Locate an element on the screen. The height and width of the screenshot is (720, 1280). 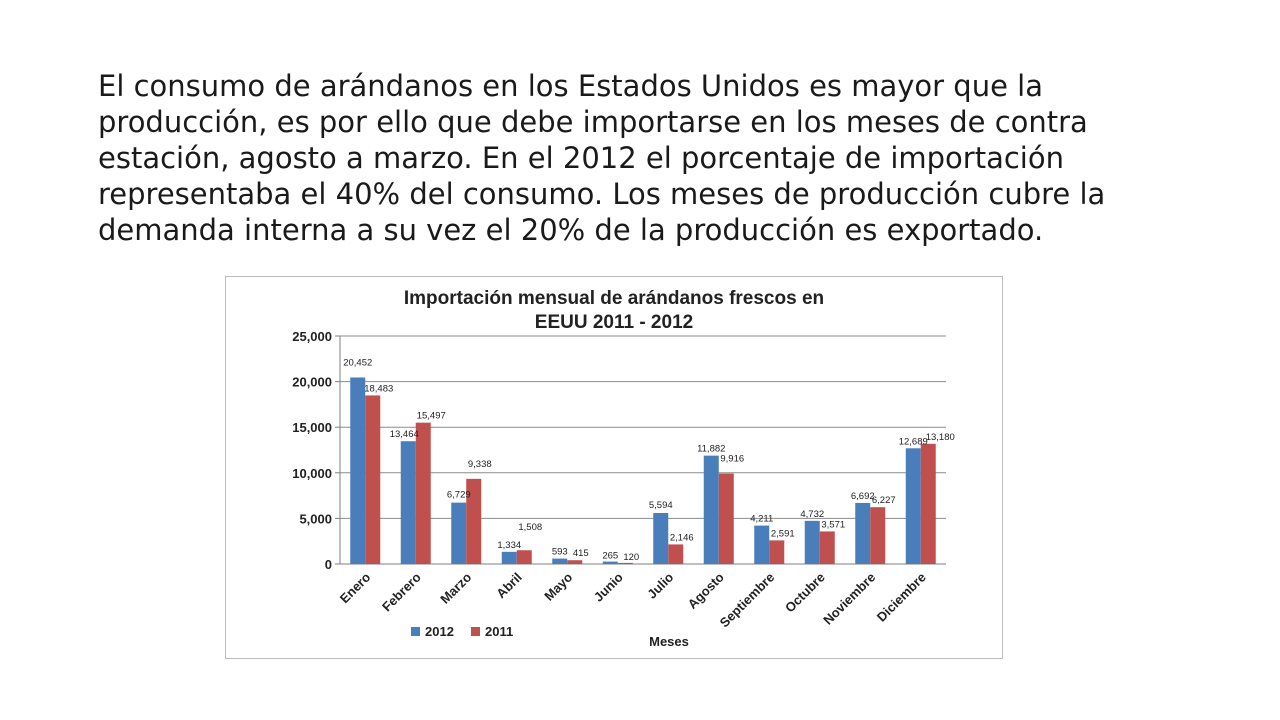
legend-label-2011: 2011 is located at coordinates (499, 631).